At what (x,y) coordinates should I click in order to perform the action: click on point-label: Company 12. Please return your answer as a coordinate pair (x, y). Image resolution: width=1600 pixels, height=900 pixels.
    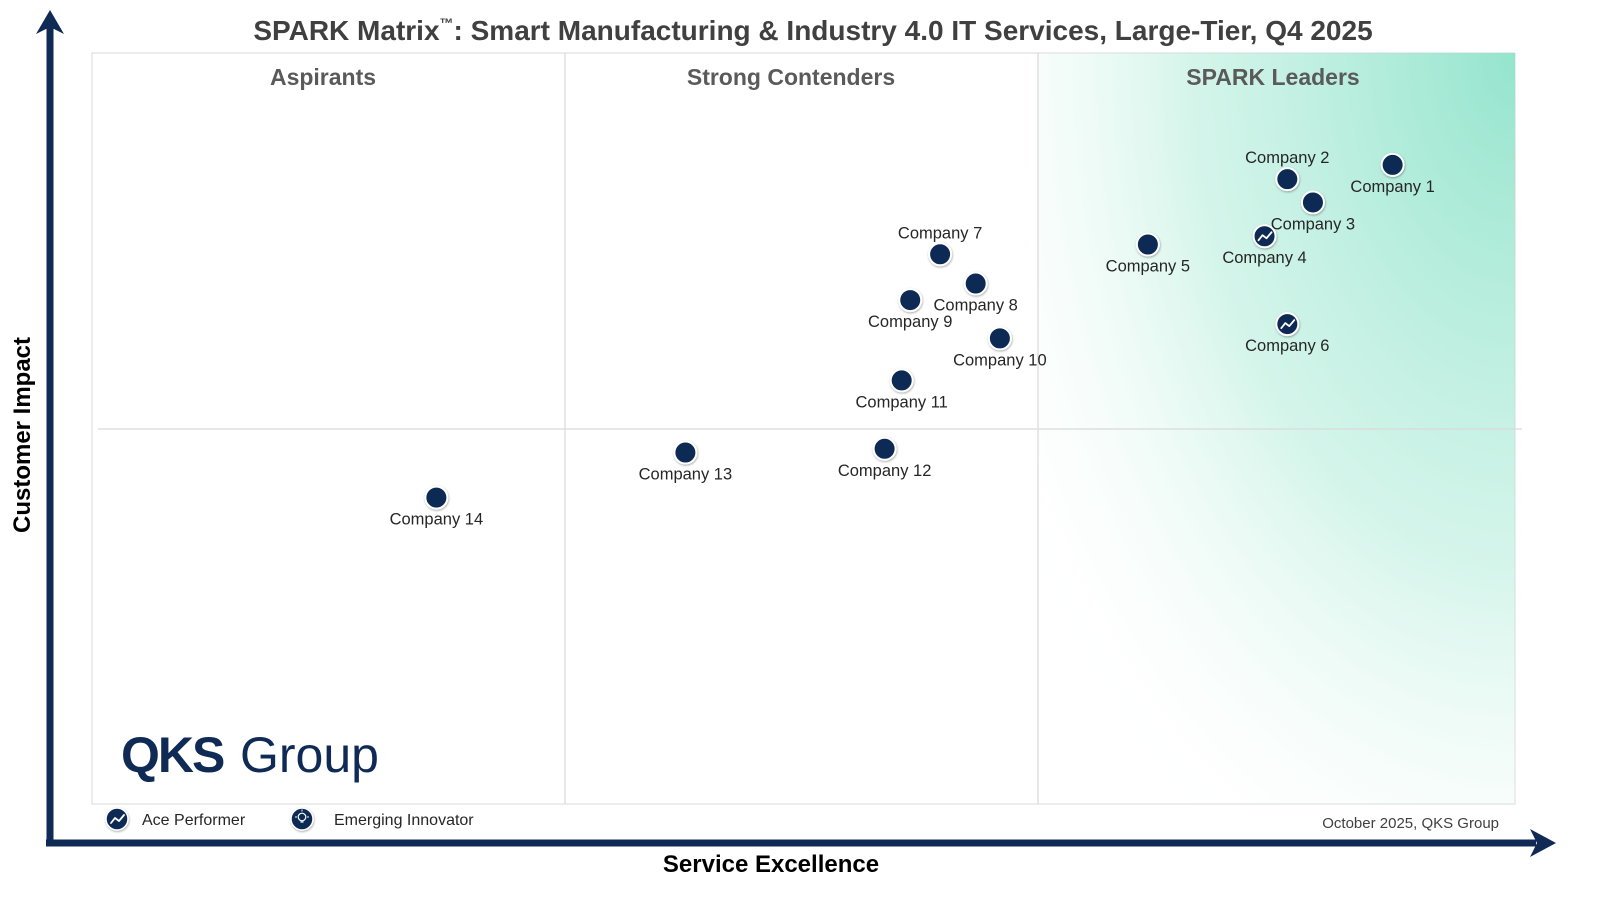
    Looking at the image, I should click on (885, 471).